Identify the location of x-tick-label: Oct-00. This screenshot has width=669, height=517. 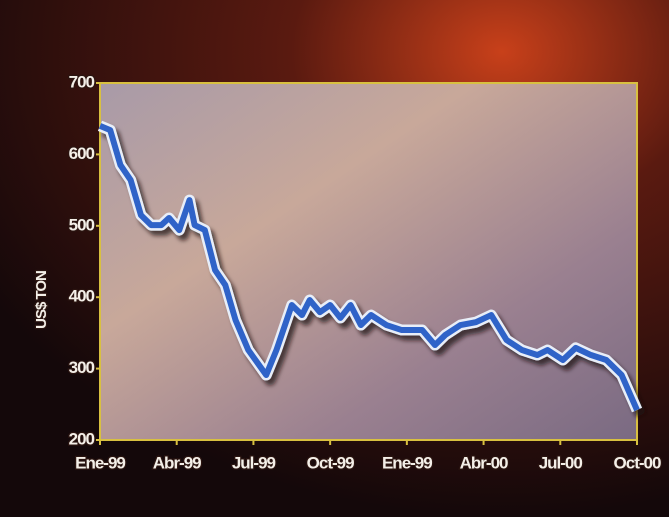
(637, 462).